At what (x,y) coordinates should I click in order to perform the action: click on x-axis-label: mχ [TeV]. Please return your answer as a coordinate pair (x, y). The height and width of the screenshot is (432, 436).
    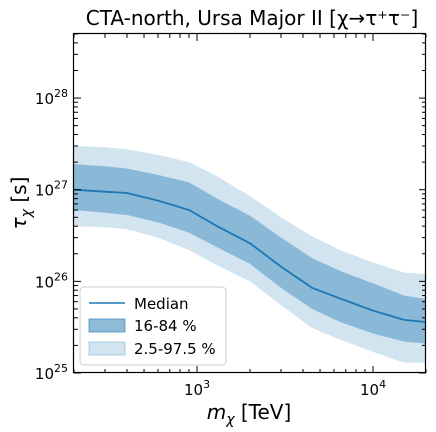
    Looking at the image, I should click on (249, 414).